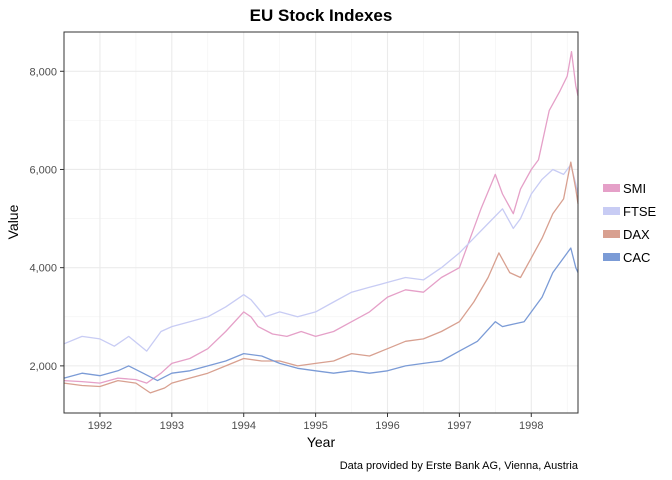 Image resolution: width=672 pixels, height=480 pixels. What do you see at coordinates (43, 367) in the screenshot?
I see `y-tick-label: 2,000` at bounding box center [43, 367].